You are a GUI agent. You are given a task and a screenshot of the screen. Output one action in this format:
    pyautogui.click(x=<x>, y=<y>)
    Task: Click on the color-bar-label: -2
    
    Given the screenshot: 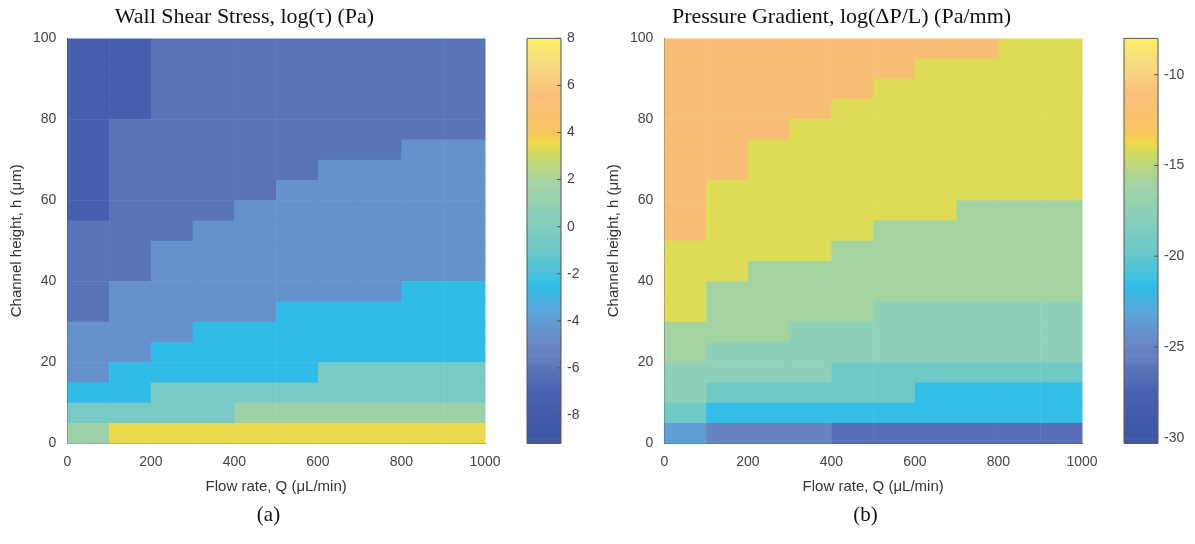 What is the action you would take?
    pyautogui.click(x=573, y=272)
    